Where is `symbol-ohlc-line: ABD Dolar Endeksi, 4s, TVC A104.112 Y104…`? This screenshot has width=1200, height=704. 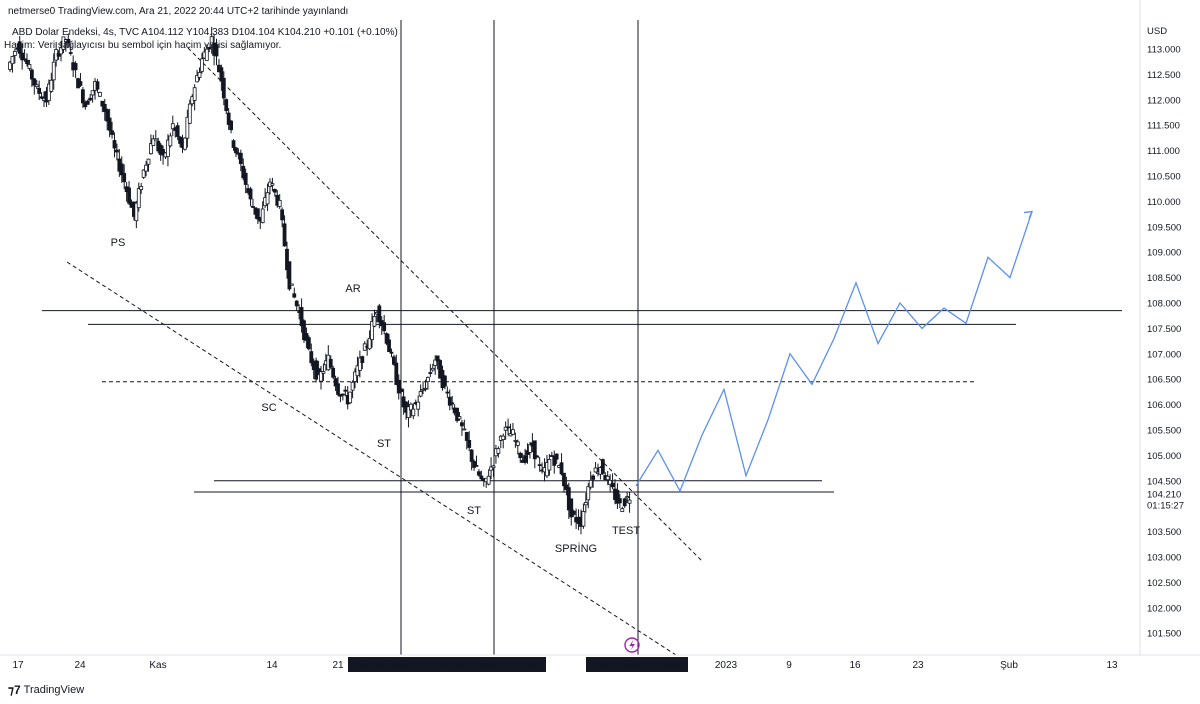
symbol-ohlc-line: ABD Dolar Endeksi, 4s, TVC A104.112 Y104… is located at coordinates (205, 32).